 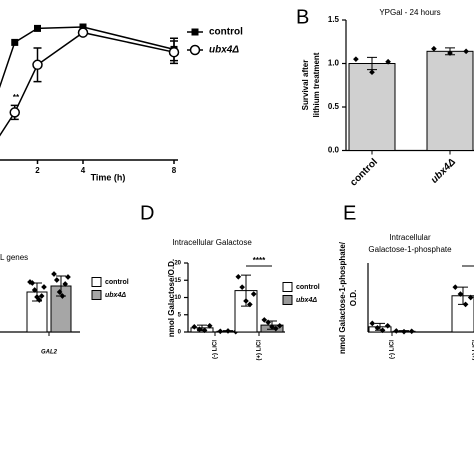 What do you see at coordinates (83, 170) in the screenshot?
I see `x-tick-label: 4` at bounding box center [83, 170].